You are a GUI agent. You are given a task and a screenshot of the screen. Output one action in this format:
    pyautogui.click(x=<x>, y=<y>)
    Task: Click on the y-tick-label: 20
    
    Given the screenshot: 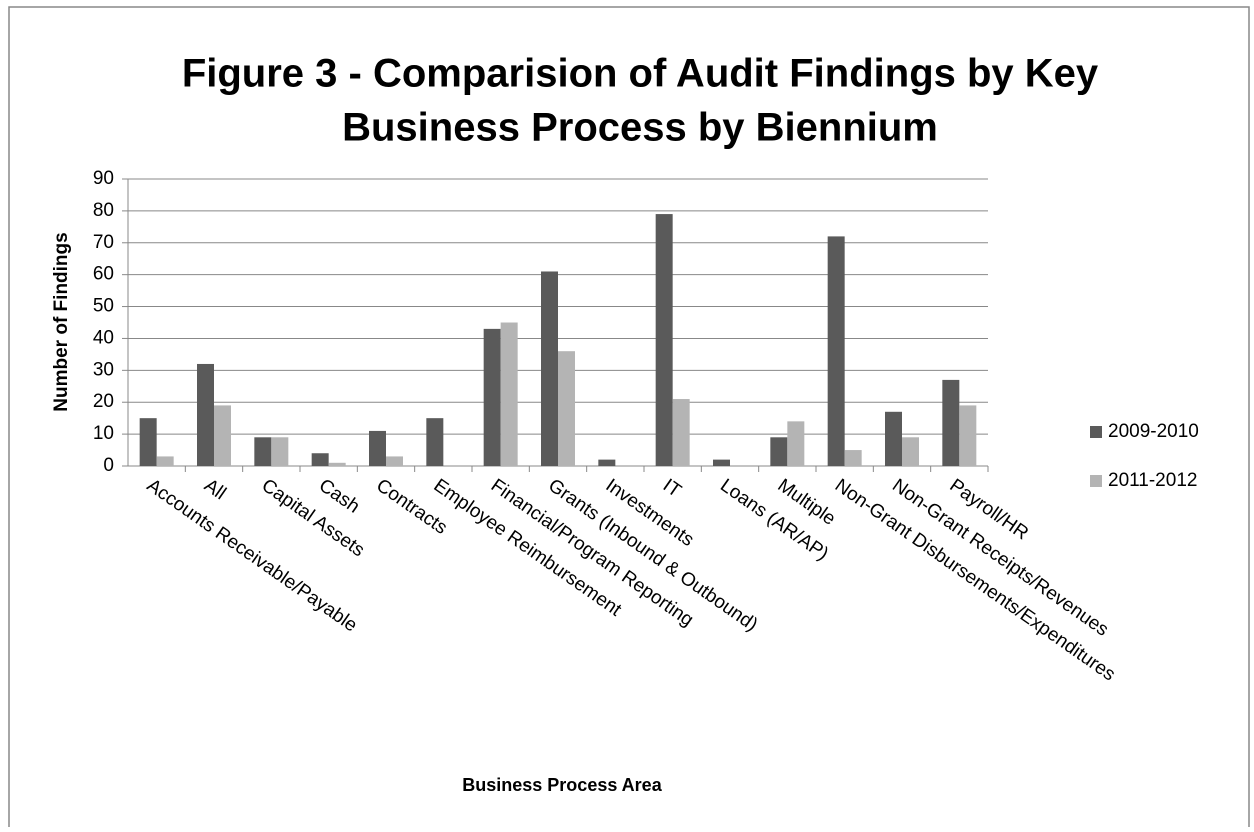 What is the action you would take?
    pyautogui.click(x=103, y=401)
    